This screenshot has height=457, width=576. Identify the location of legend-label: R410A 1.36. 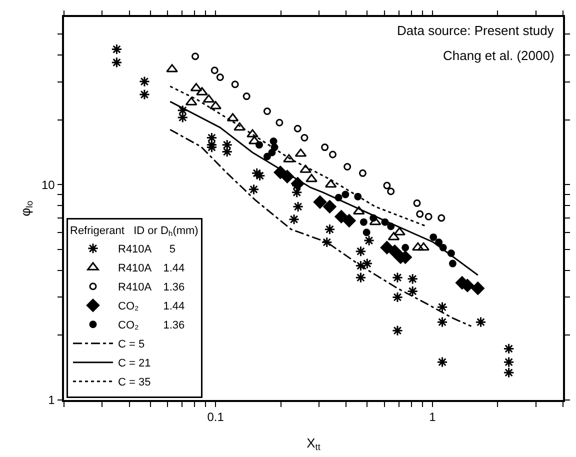
(151, 288).